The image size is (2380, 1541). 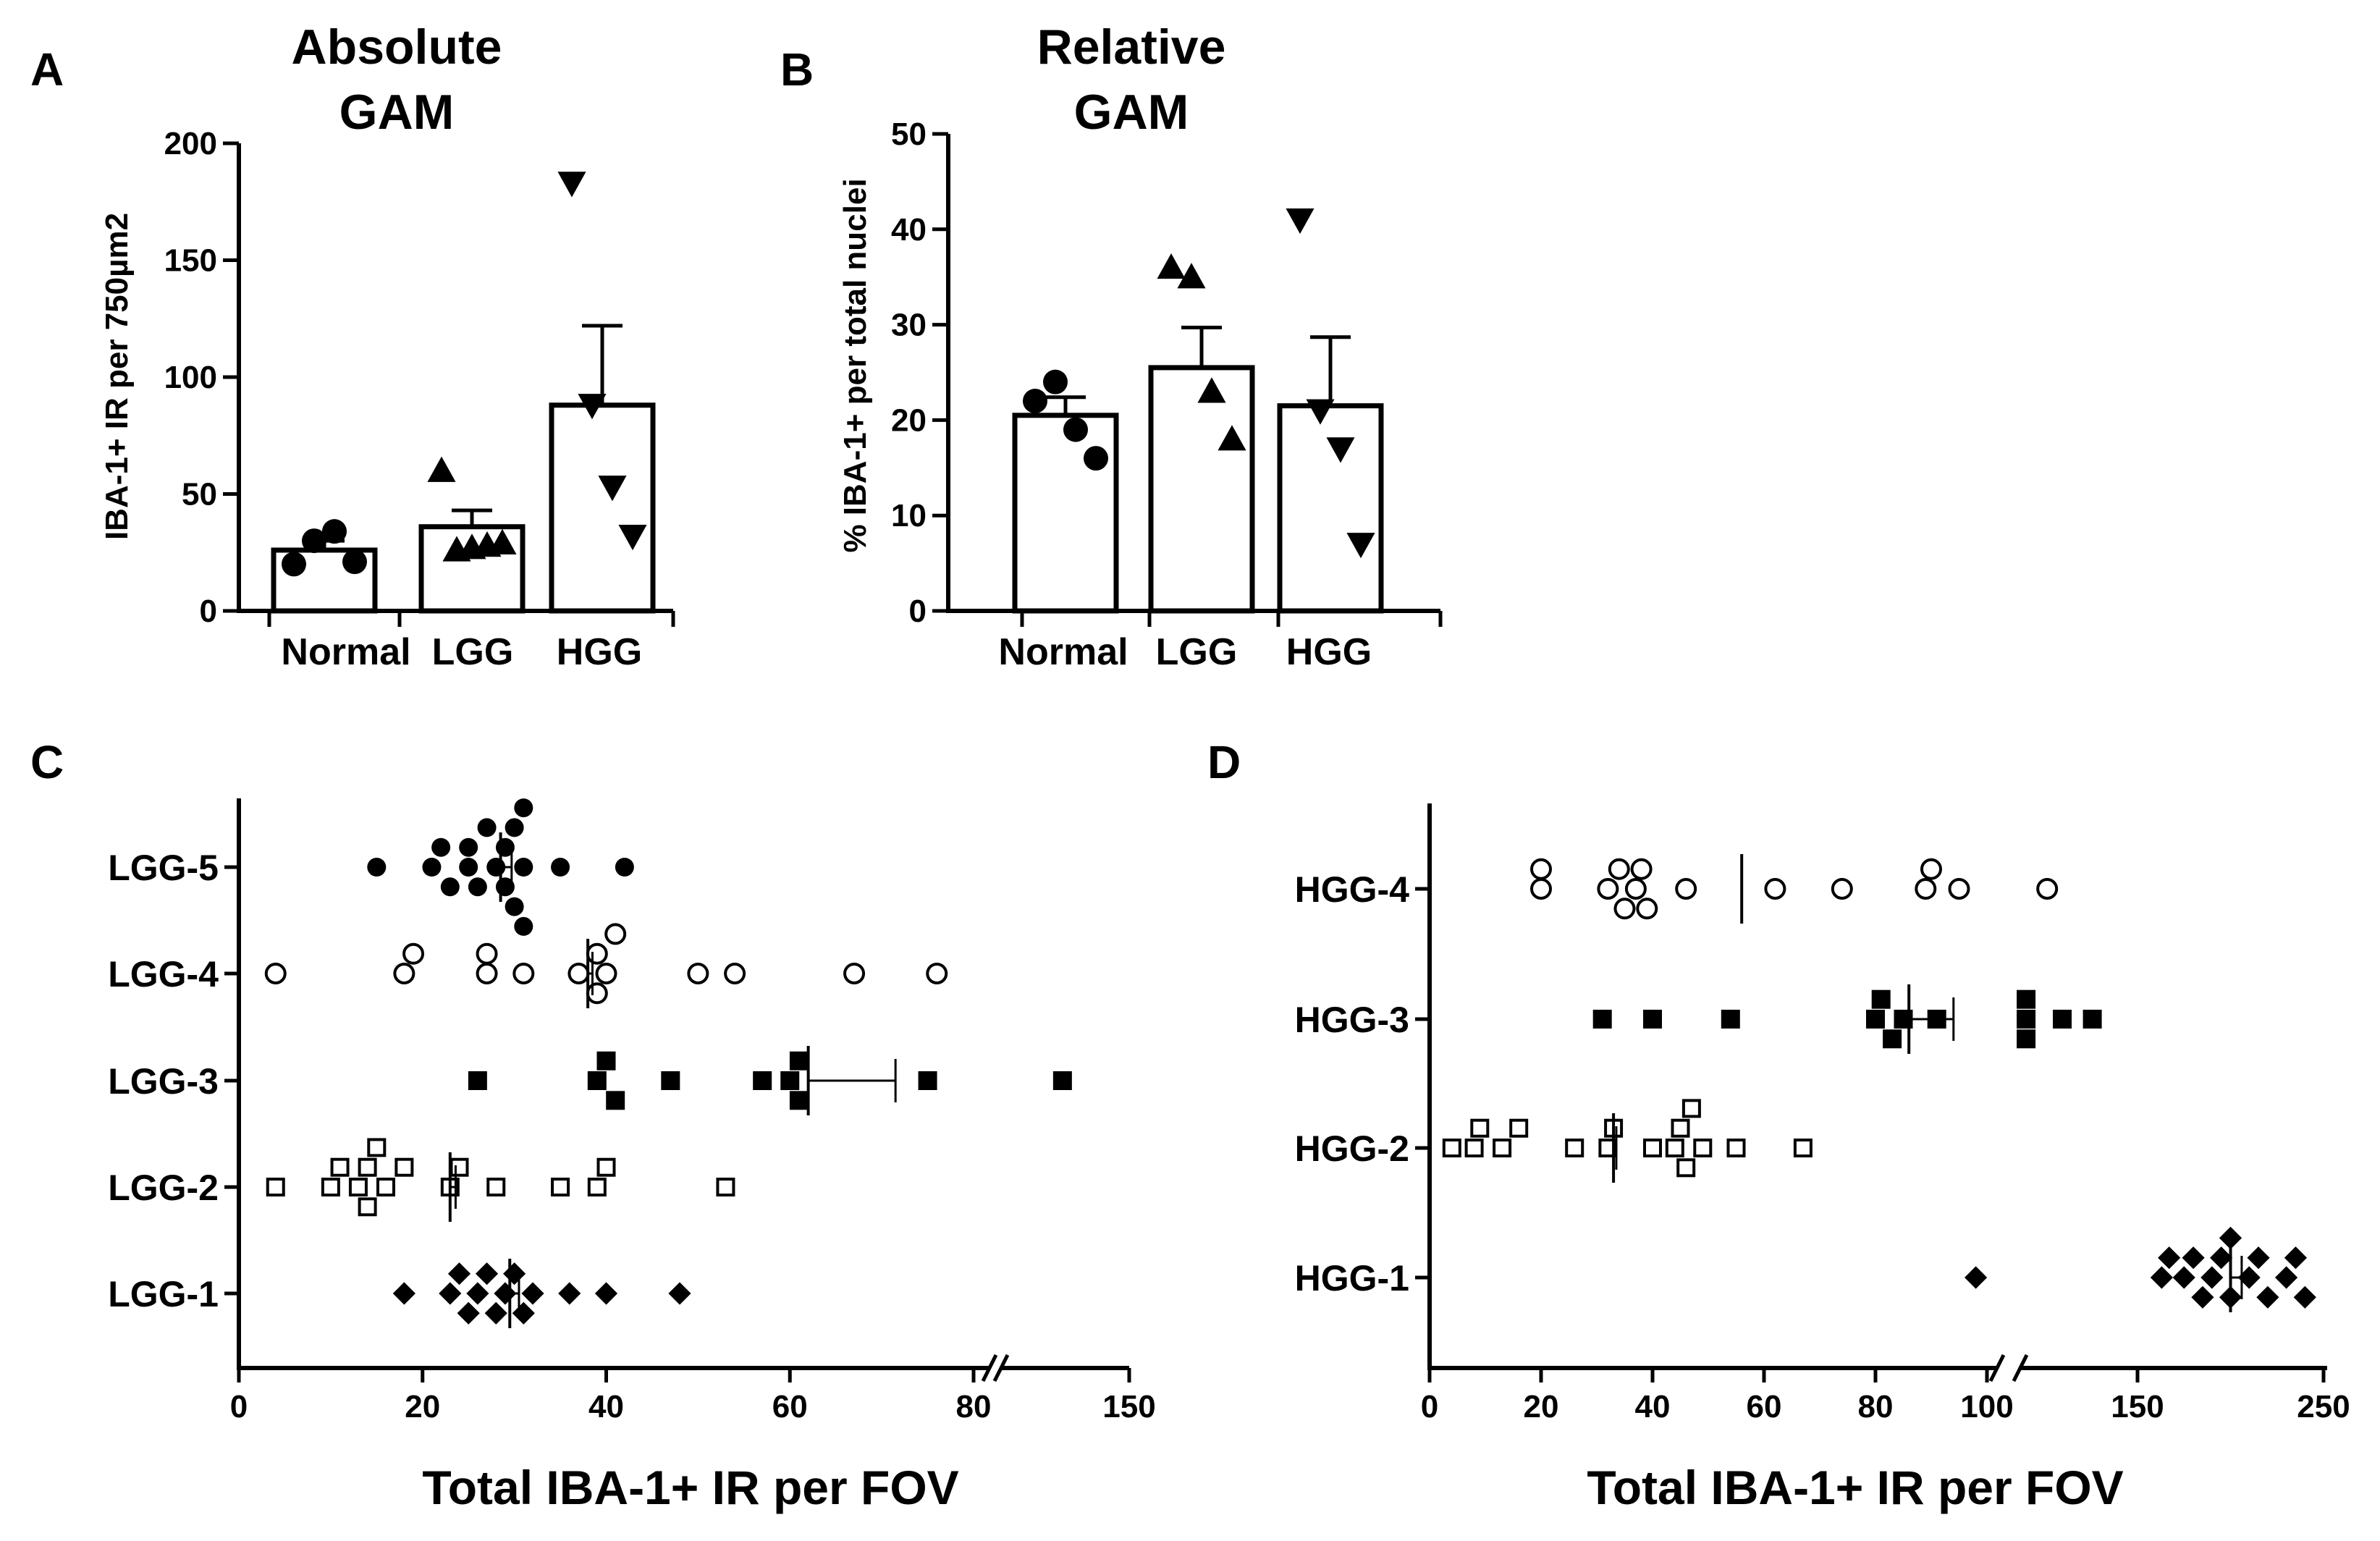 What do you see at coordinates (472, 569) in the screenshot?
I see `panel-a-bar-lgg` at bounding box center [472, 569].